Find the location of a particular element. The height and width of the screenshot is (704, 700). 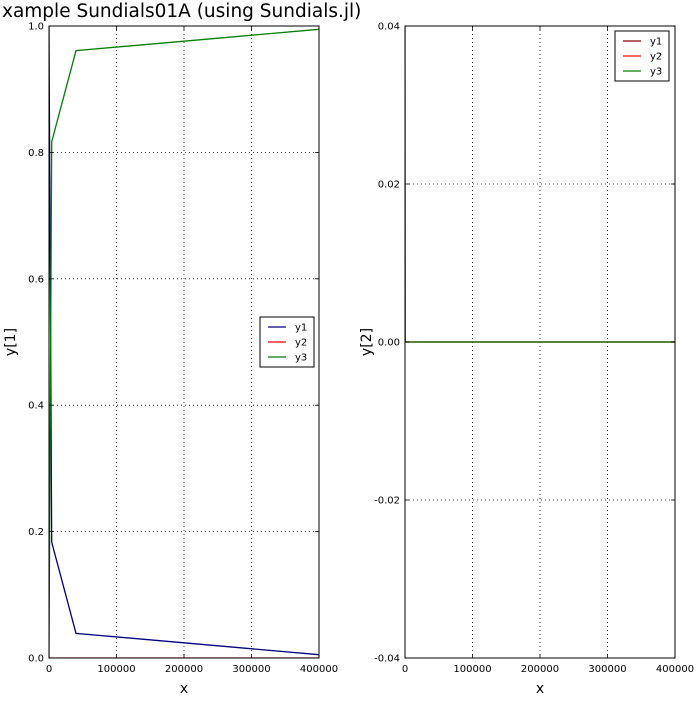

plot2-ytick-label-2: 0.00 is located at coordinates (389, 343).